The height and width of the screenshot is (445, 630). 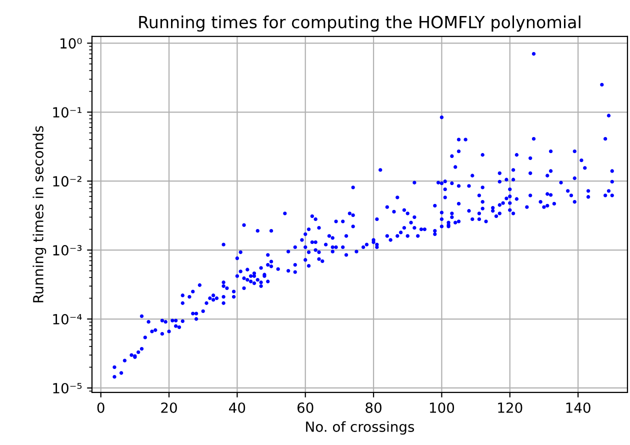 What do you see at coordinates (67, 181) in the screenshot?
I see `y-tick-label: 10⁻²` at bounding box center [67, 181].